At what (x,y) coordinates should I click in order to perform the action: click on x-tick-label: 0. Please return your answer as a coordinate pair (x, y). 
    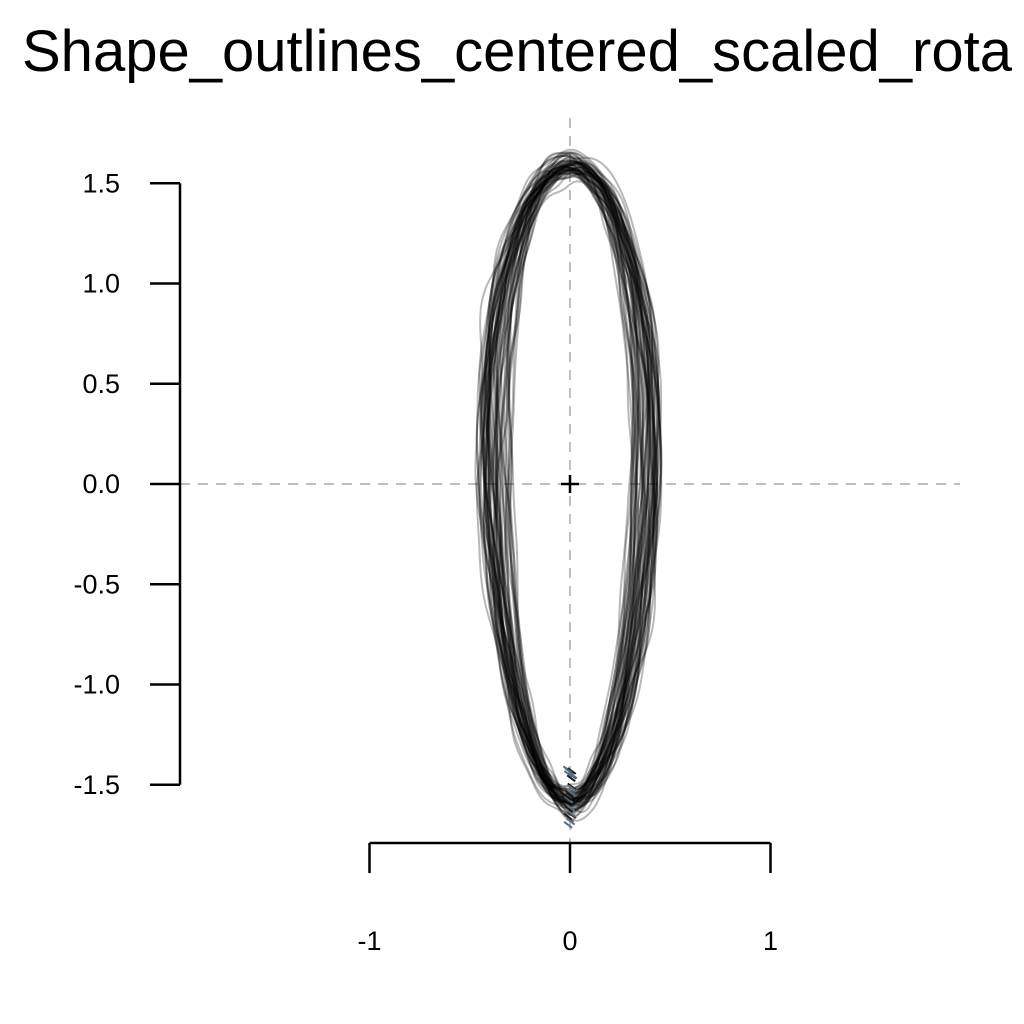
    Looking at the image, I should click on (569, 941).